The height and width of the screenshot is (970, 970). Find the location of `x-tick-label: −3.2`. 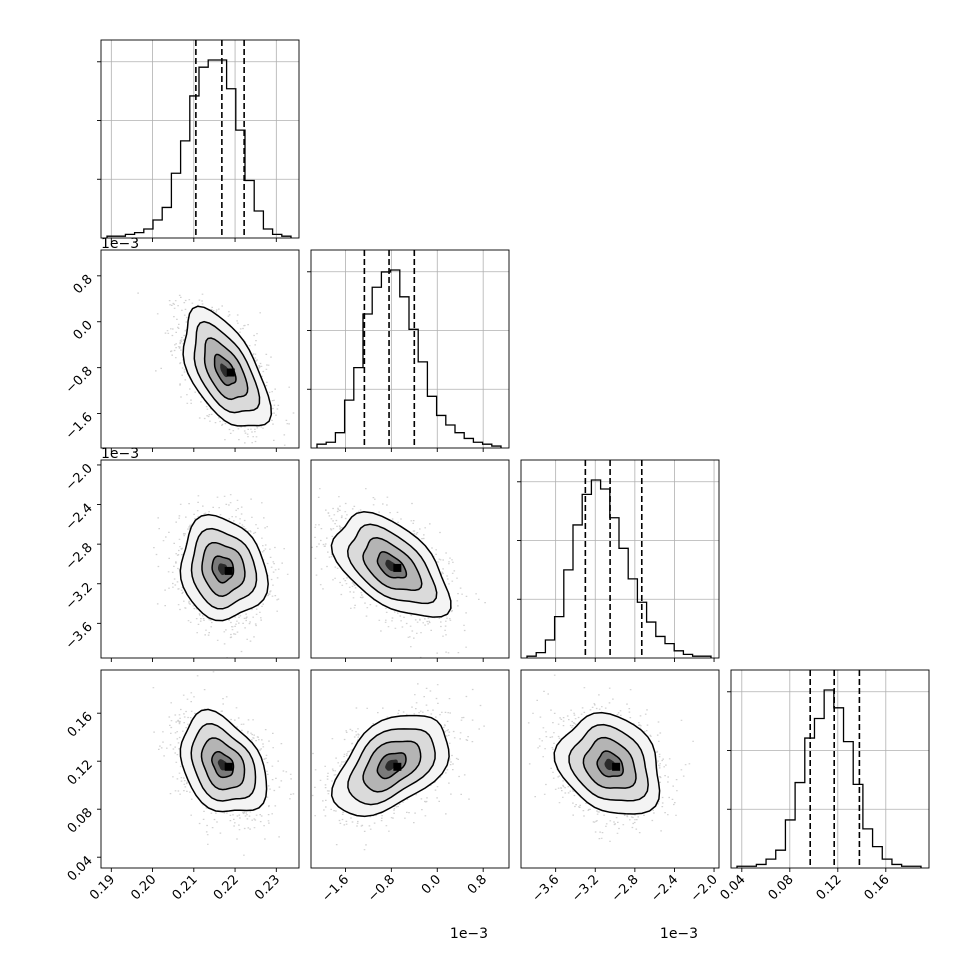

x-tick-label: −3.2 is located at coordinates (585, 888).